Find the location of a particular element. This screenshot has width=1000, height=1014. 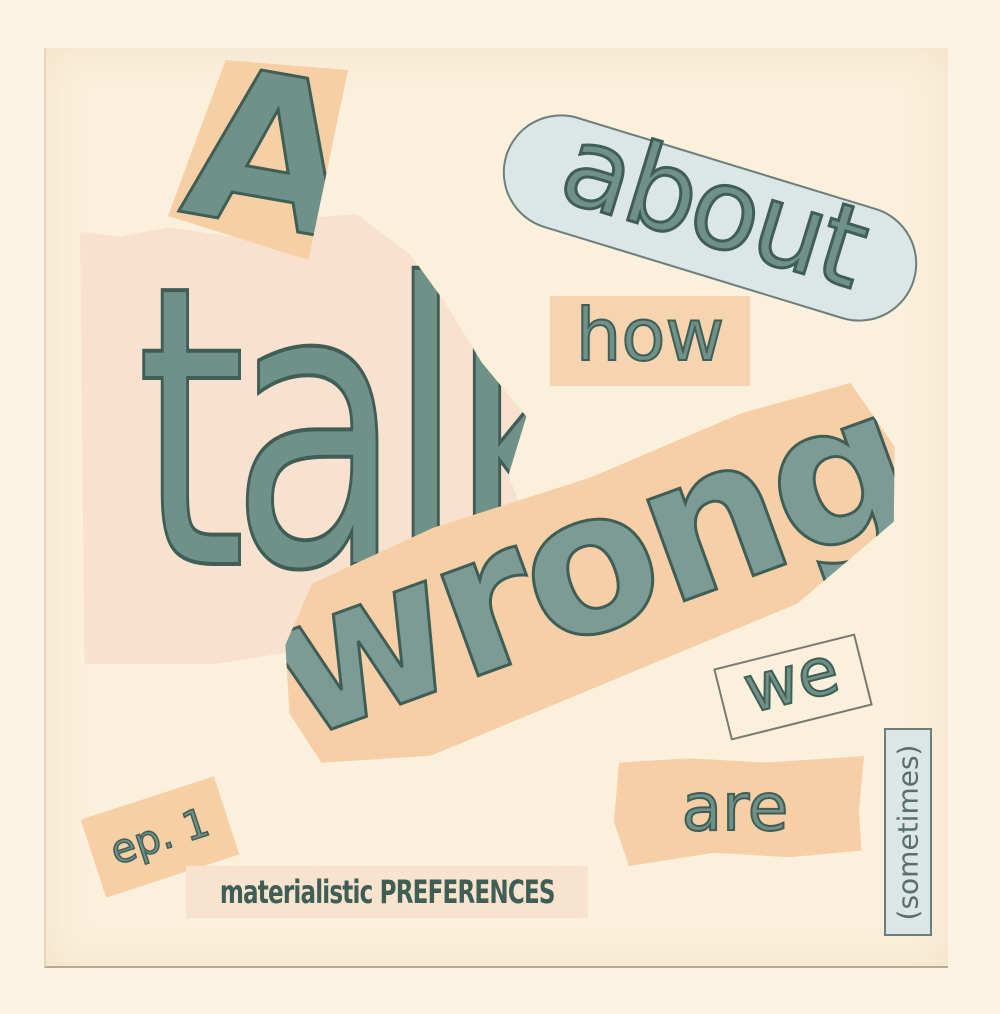

word-sometimes-clipping: (sometimes) is located at coordinates (908, 832).